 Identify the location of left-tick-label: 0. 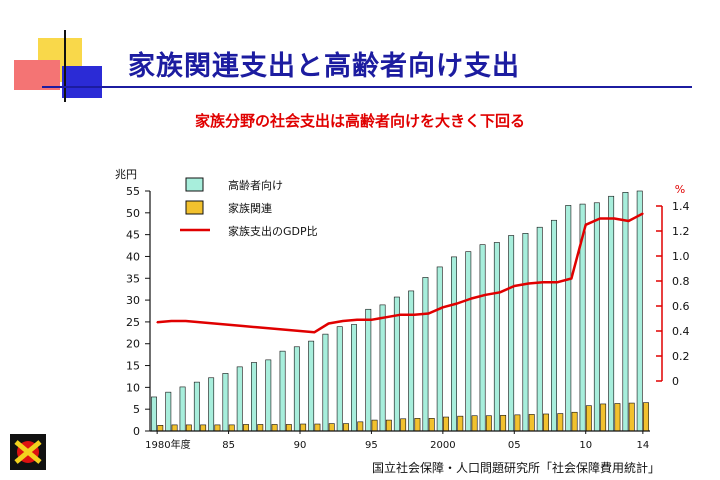
(136, 431).